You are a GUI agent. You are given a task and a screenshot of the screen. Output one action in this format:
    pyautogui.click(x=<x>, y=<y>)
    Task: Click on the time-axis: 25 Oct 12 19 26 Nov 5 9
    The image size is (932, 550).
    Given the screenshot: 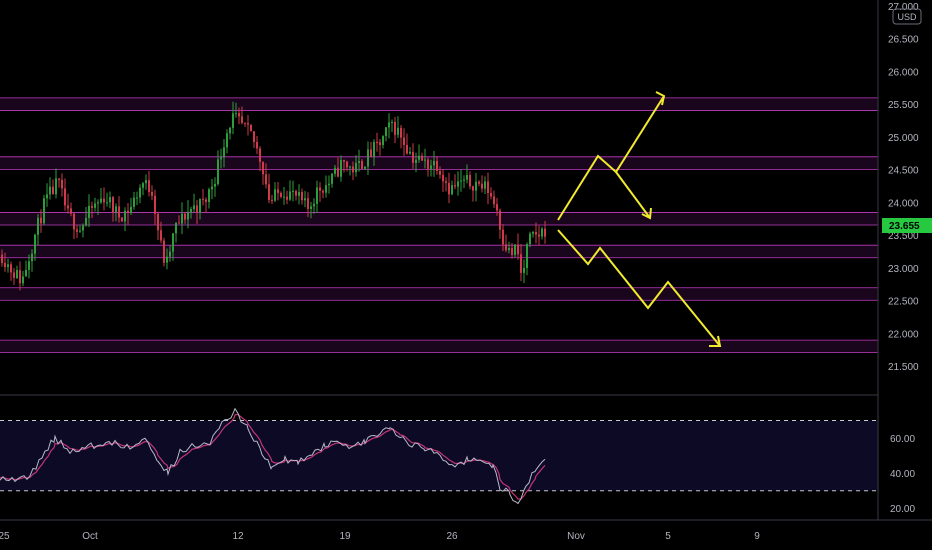 What is the action you would take?
    pyautogui.click(x=380, y=536)
    